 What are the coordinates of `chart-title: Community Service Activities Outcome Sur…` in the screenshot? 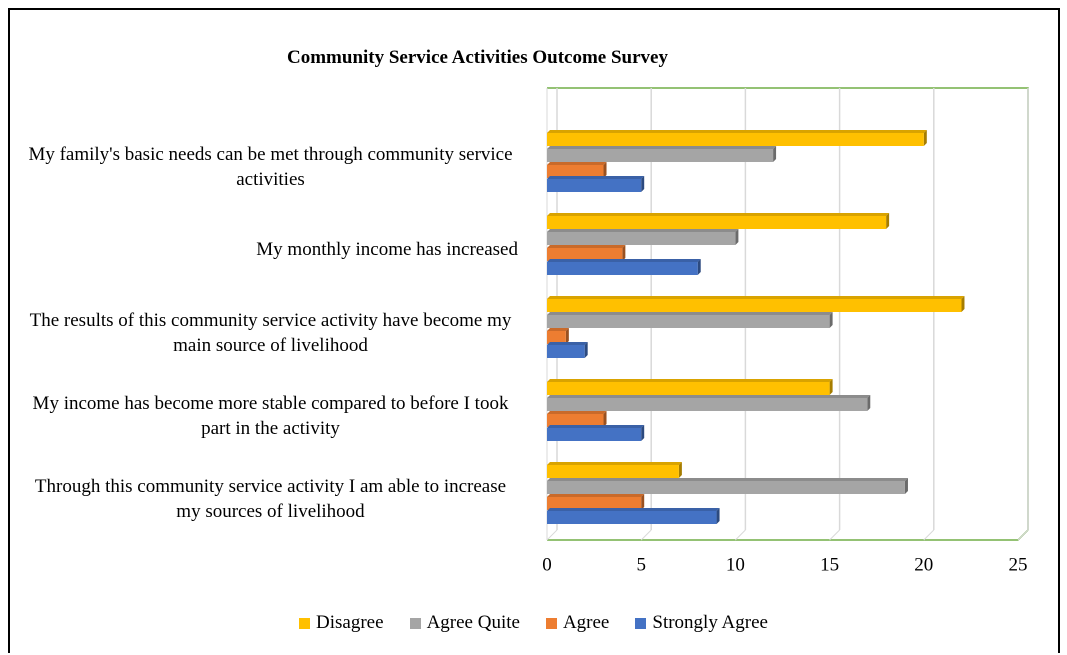 It's located at (477, 57).